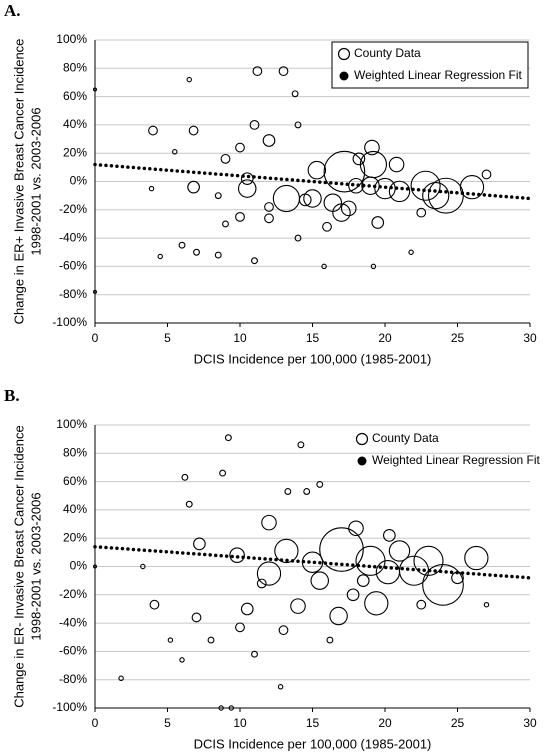  What do you see at coordinates (73, 294) in the screenshot?
I see `y-tick-label: -80%` at bounding box center [73, 294].